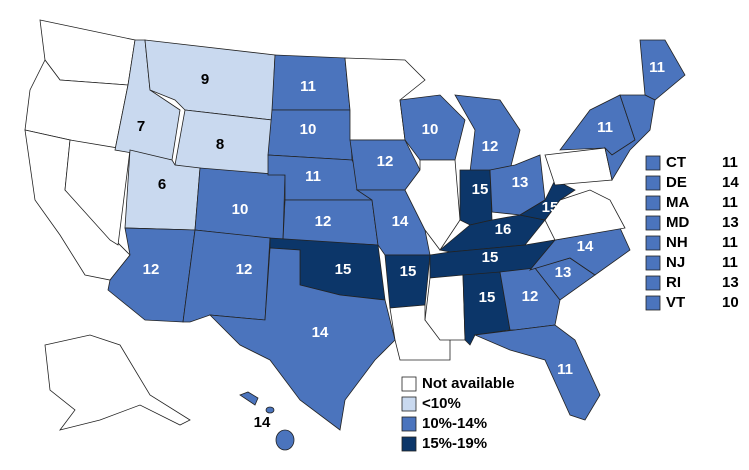 This screenshot has width=749, height=470. Describe the element at coordinates (675, 262) in the screenshot. I see `state-abbr: NJ` at that location.